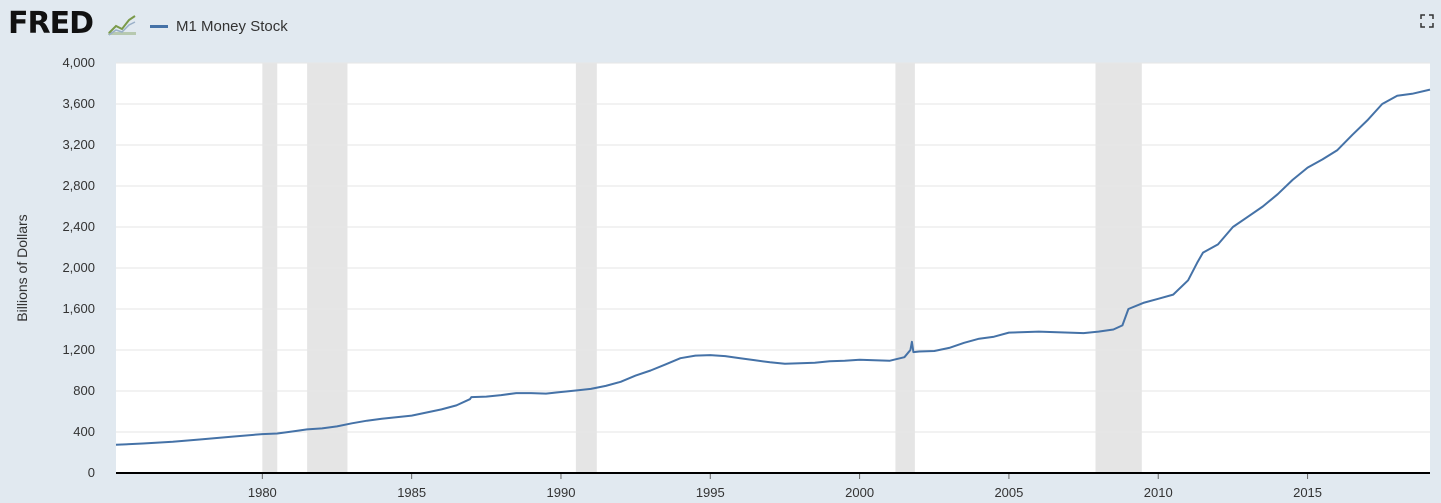  Describe the element at coordinates (84, 390) in the screenshot. I see `y-tick-label: 800` at that location.